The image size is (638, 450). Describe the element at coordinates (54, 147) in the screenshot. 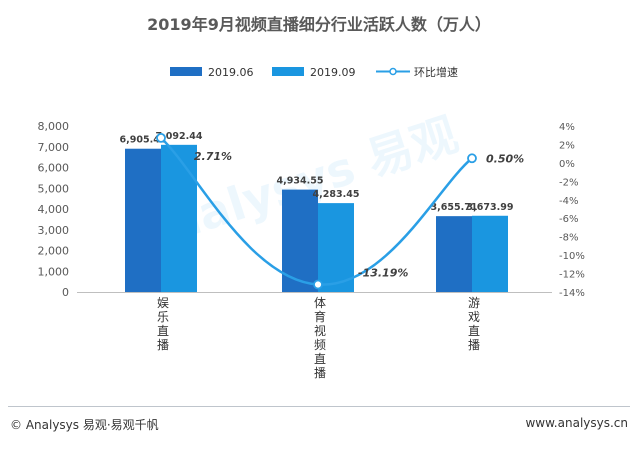

I see `y-left-tick-label: 7,000` at that location.